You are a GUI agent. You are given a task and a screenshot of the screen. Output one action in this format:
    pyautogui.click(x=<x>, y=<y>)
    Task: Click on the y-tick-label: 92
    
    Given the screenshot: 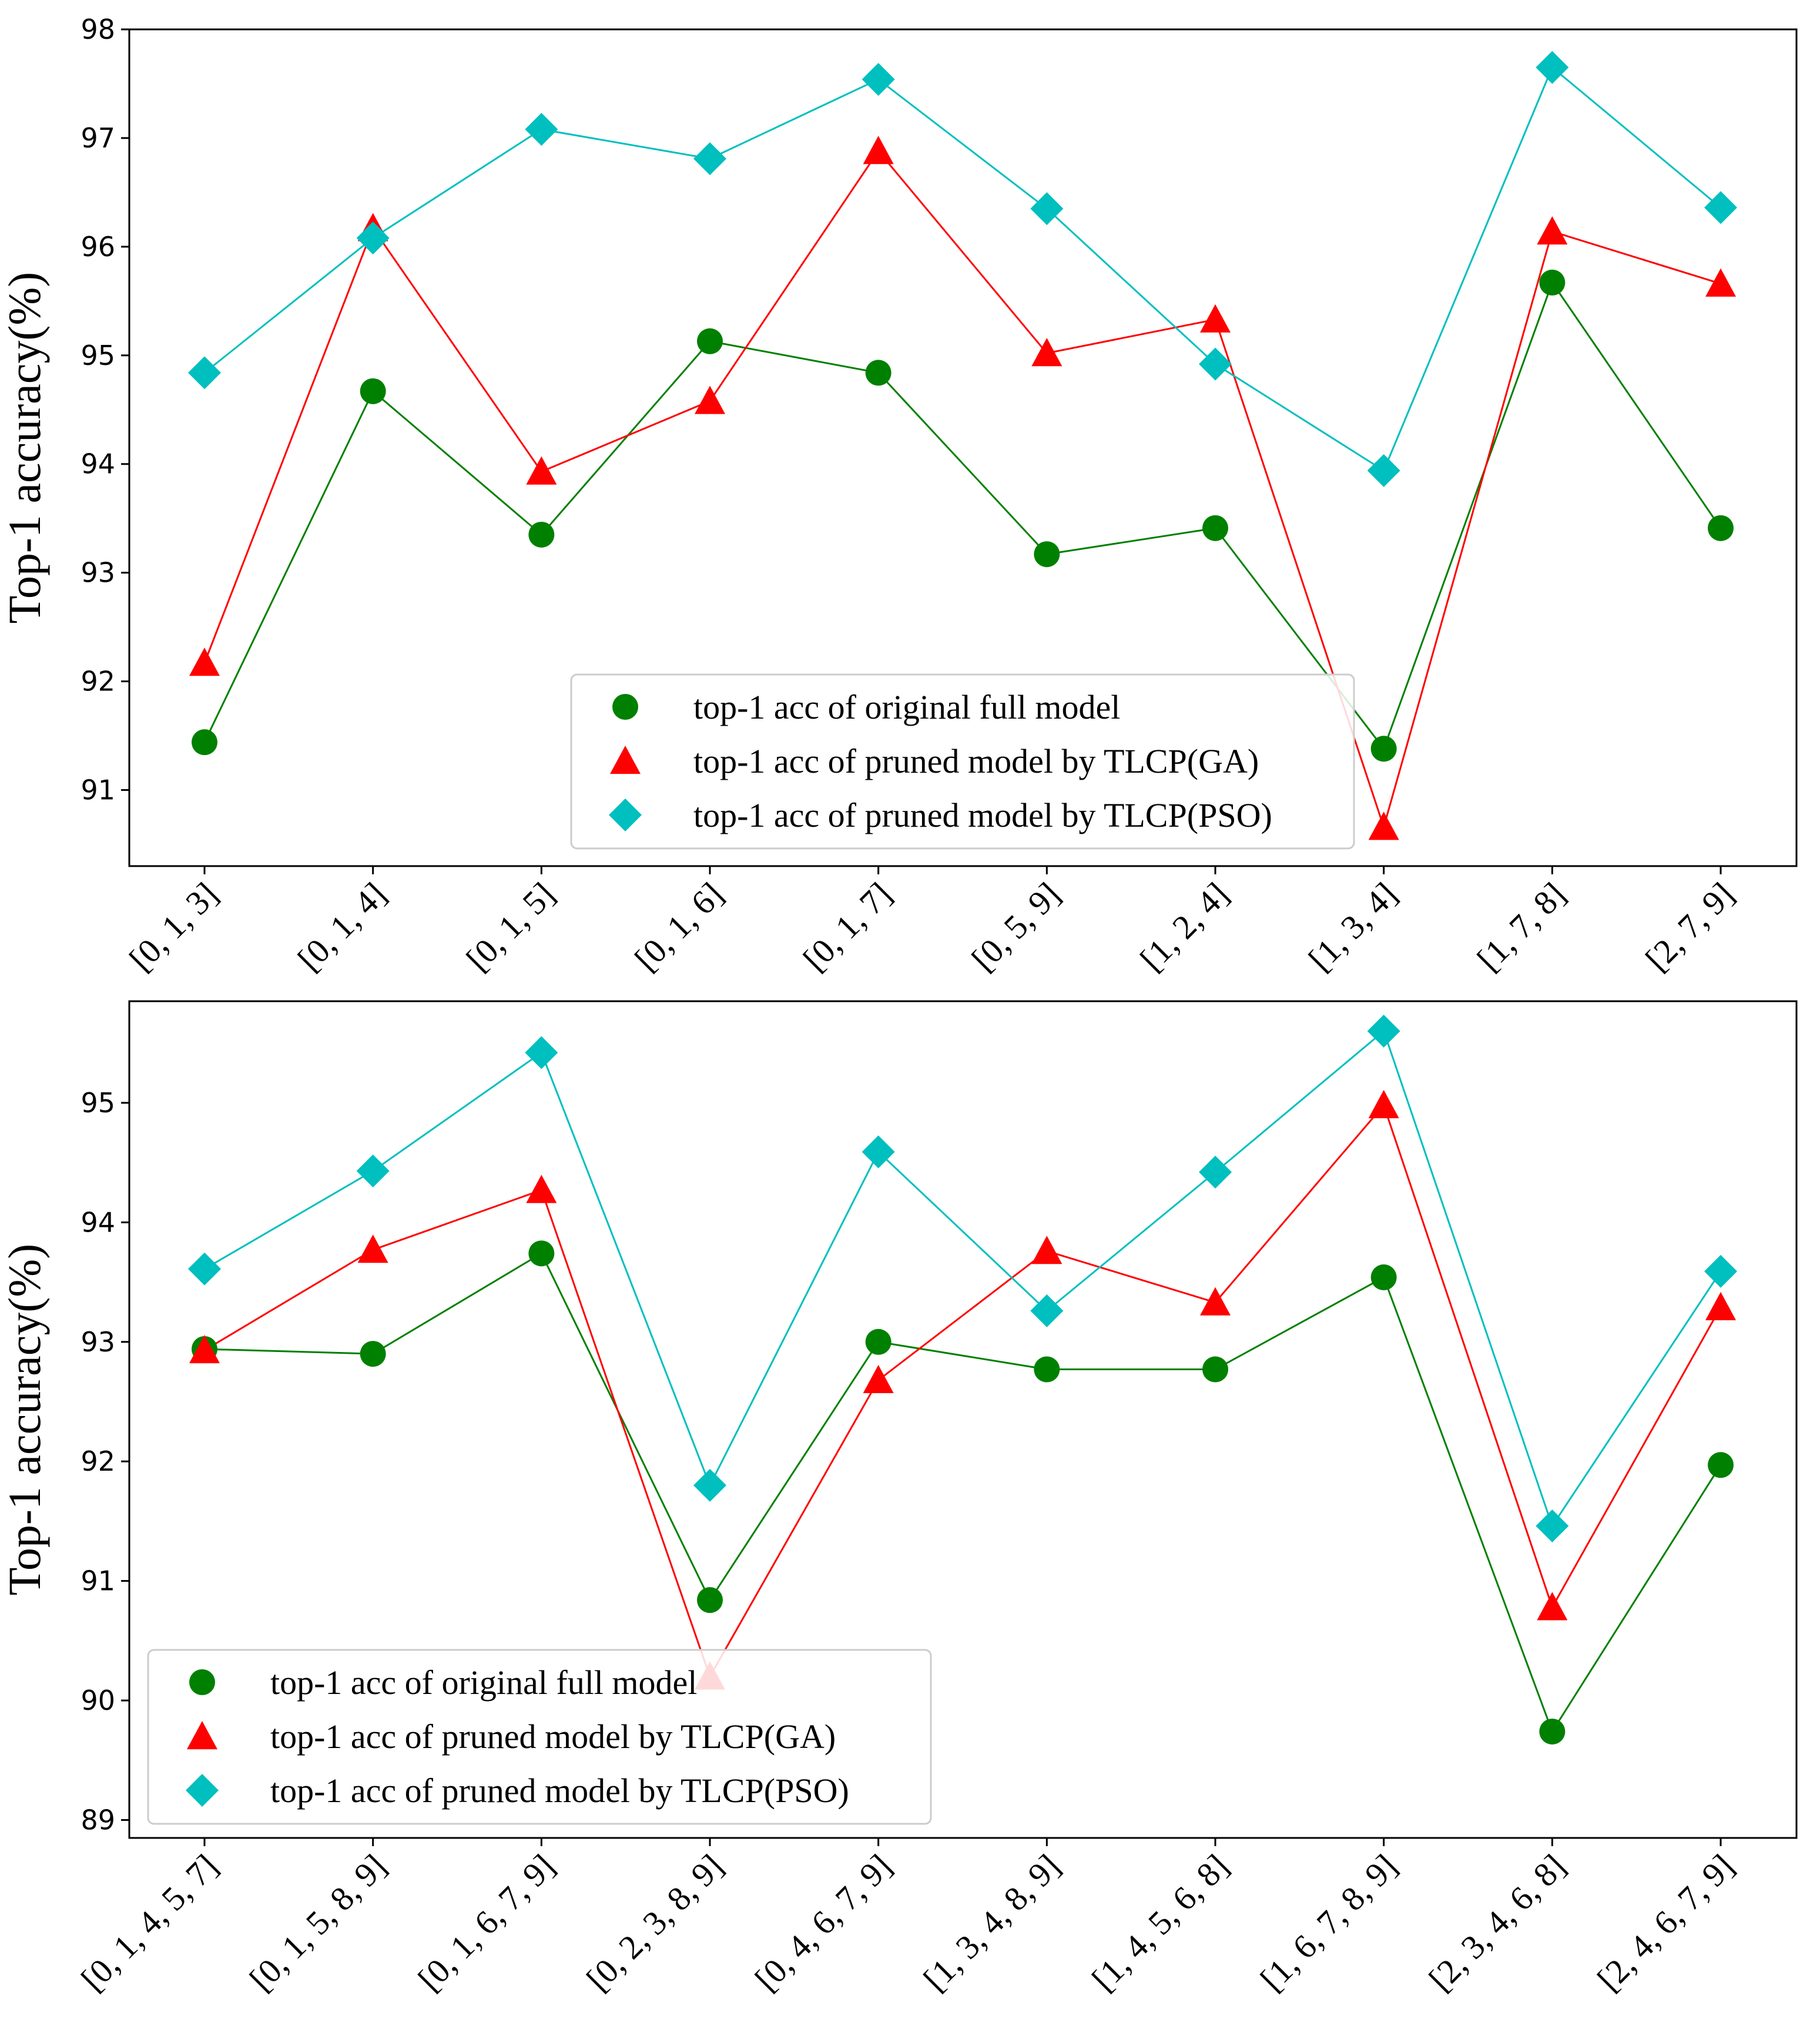 What is the action you would take?
    pyautogui.click(x=98, y=681)
    